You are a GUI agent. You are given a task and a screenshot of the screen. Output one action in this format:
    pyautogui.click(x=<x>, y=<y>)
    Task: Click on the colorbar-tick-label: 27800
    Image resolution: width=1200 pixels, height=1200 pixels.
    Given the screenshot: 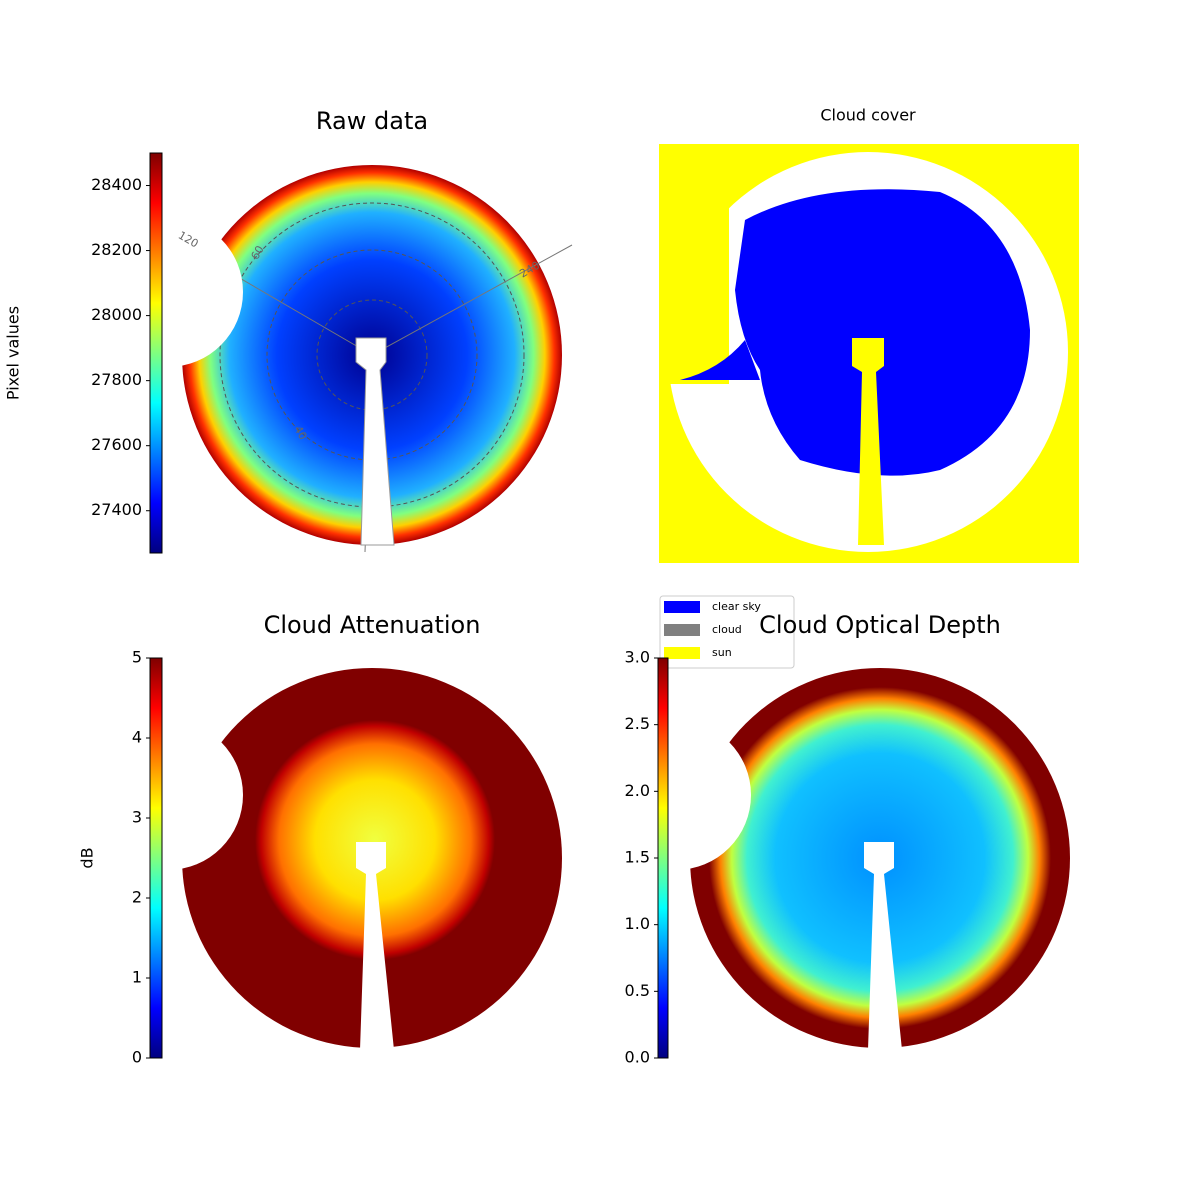 What is the action you would take?
    pyautogui.click(x=116, y=379)
    